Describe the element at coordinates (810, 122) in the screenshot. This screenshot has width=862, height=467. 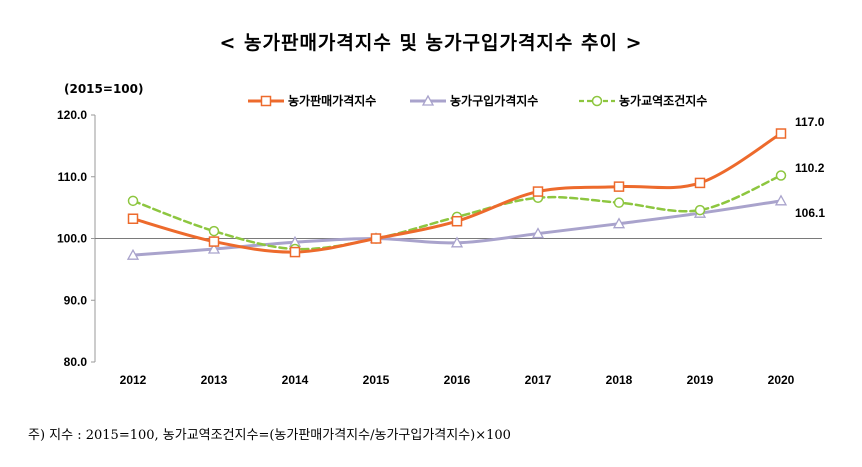
I see `sales-index-end-label: 117.0` at that location.